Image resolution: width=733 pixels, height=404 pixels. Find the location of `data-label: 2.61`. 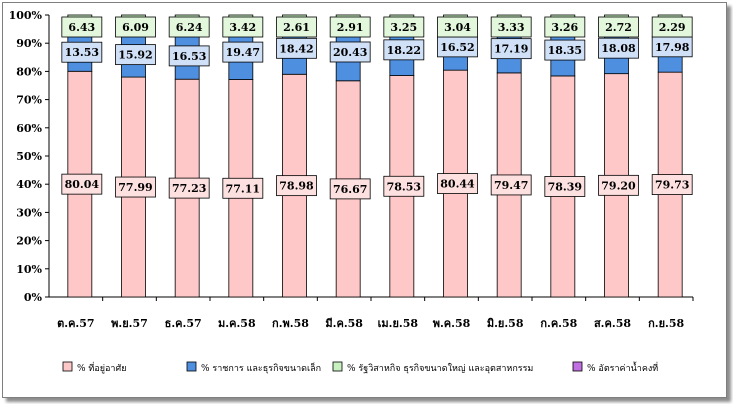

data-label: 2.61 is located at coordinates (296, 27).